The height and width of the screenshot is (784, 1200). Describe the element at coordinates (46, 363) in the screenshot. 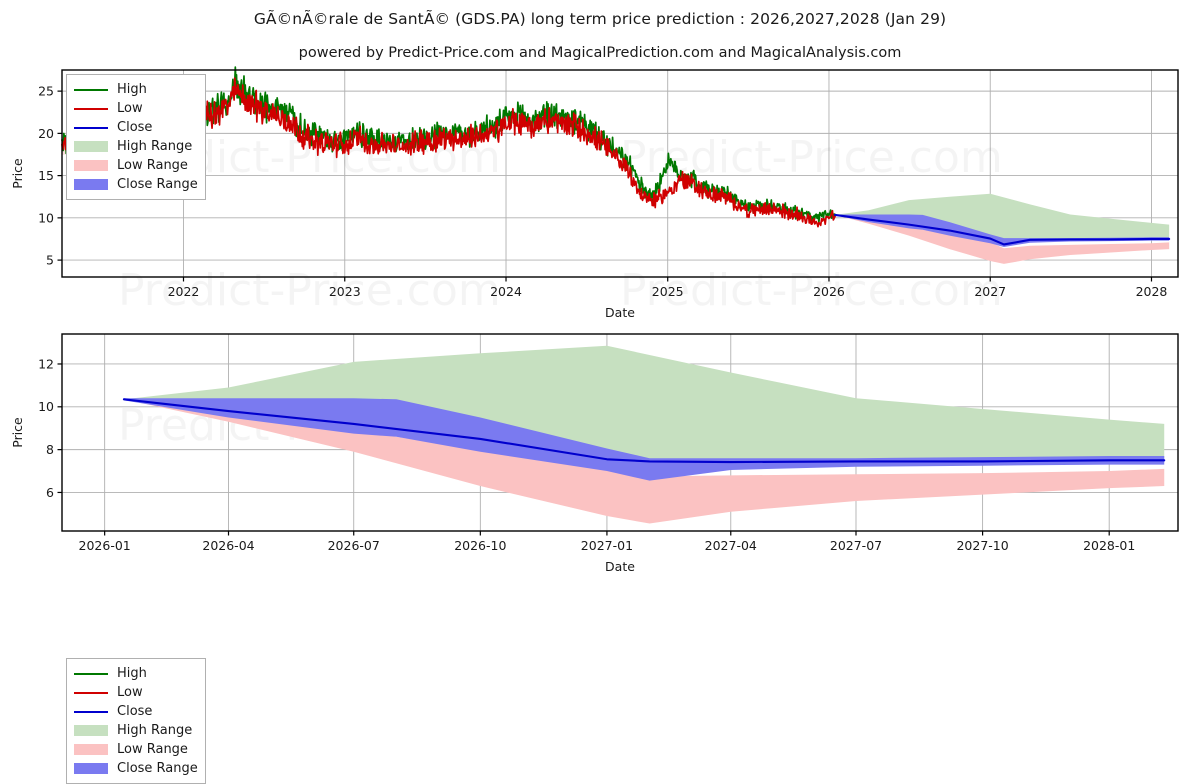

I see `y-tick-label: 12` at that location.